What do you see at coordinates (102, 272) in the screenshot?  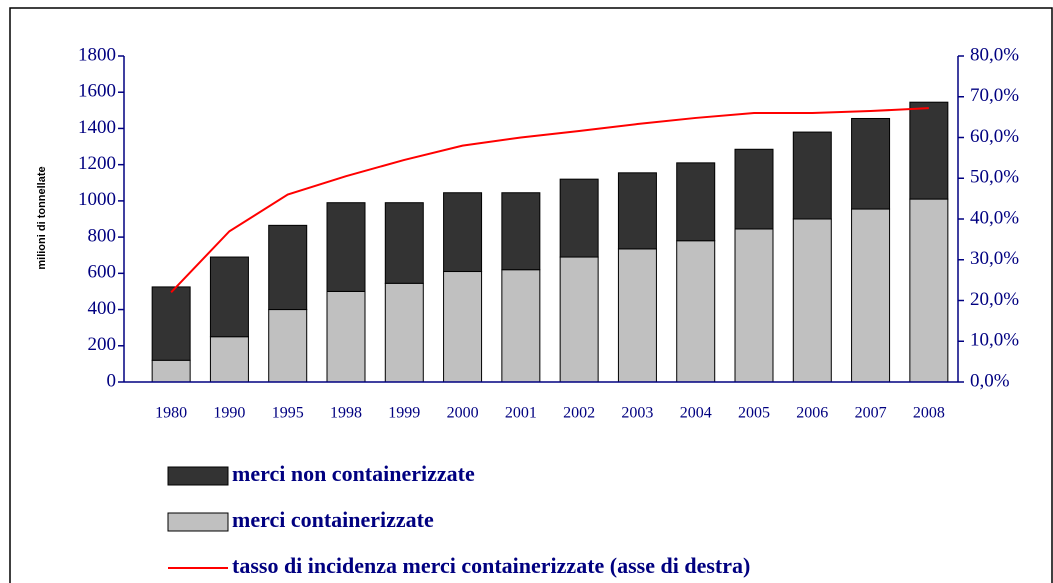 I see `y-tick-label: 600` at bounding box center [102, 272].